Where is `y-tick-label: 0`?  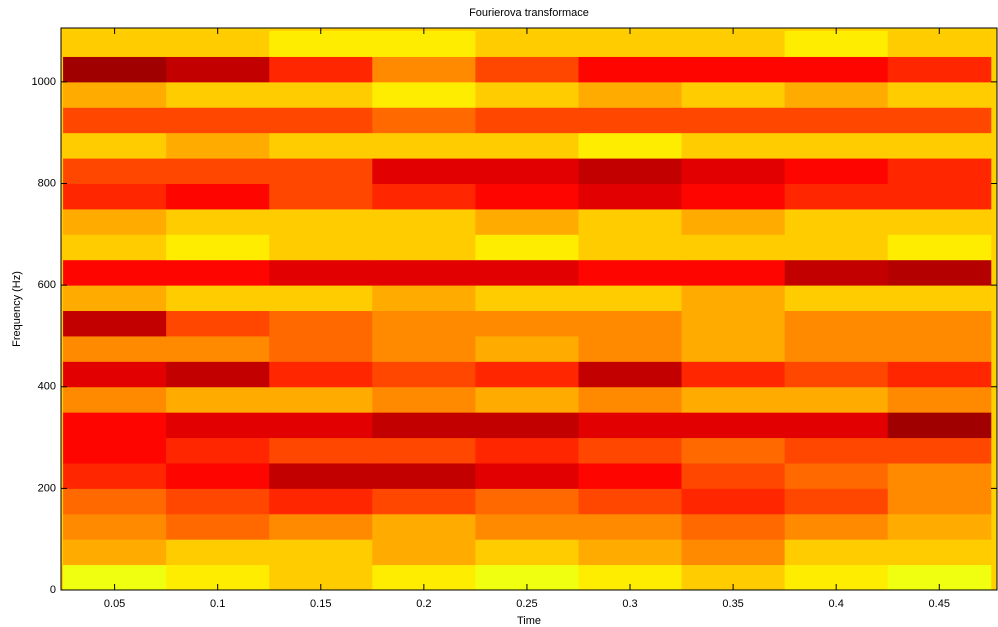 y-tick-label: 0 is located at coordinates (53, 590).